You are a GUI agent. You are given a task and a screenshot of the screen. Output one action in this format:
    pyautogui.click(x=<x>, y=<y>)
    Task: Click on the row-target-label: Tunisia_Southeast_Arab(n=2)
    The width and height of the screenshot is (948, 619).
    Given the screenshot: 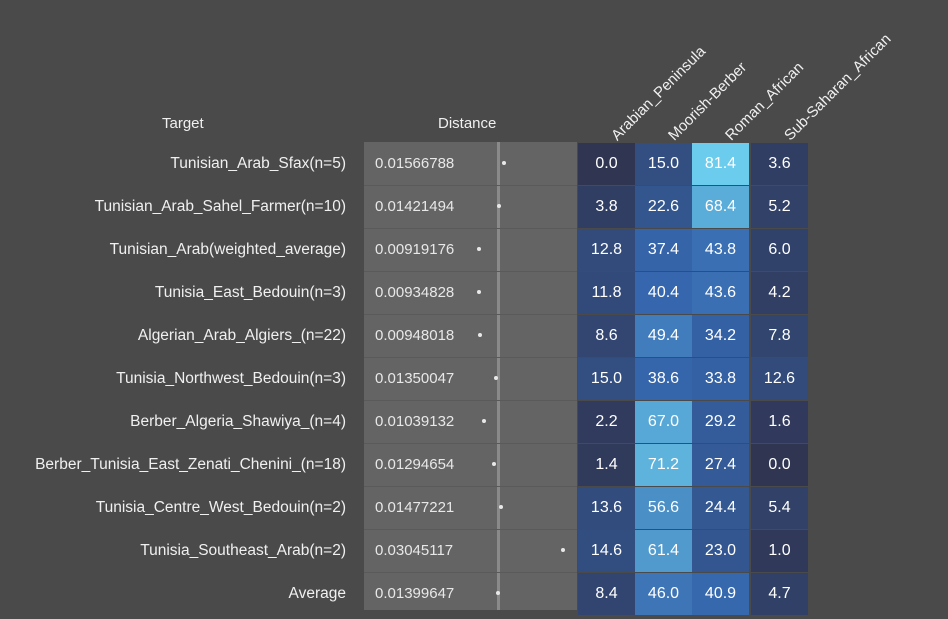 What is the action you would take?
    pyautogui.click(x=243, y=550)
    